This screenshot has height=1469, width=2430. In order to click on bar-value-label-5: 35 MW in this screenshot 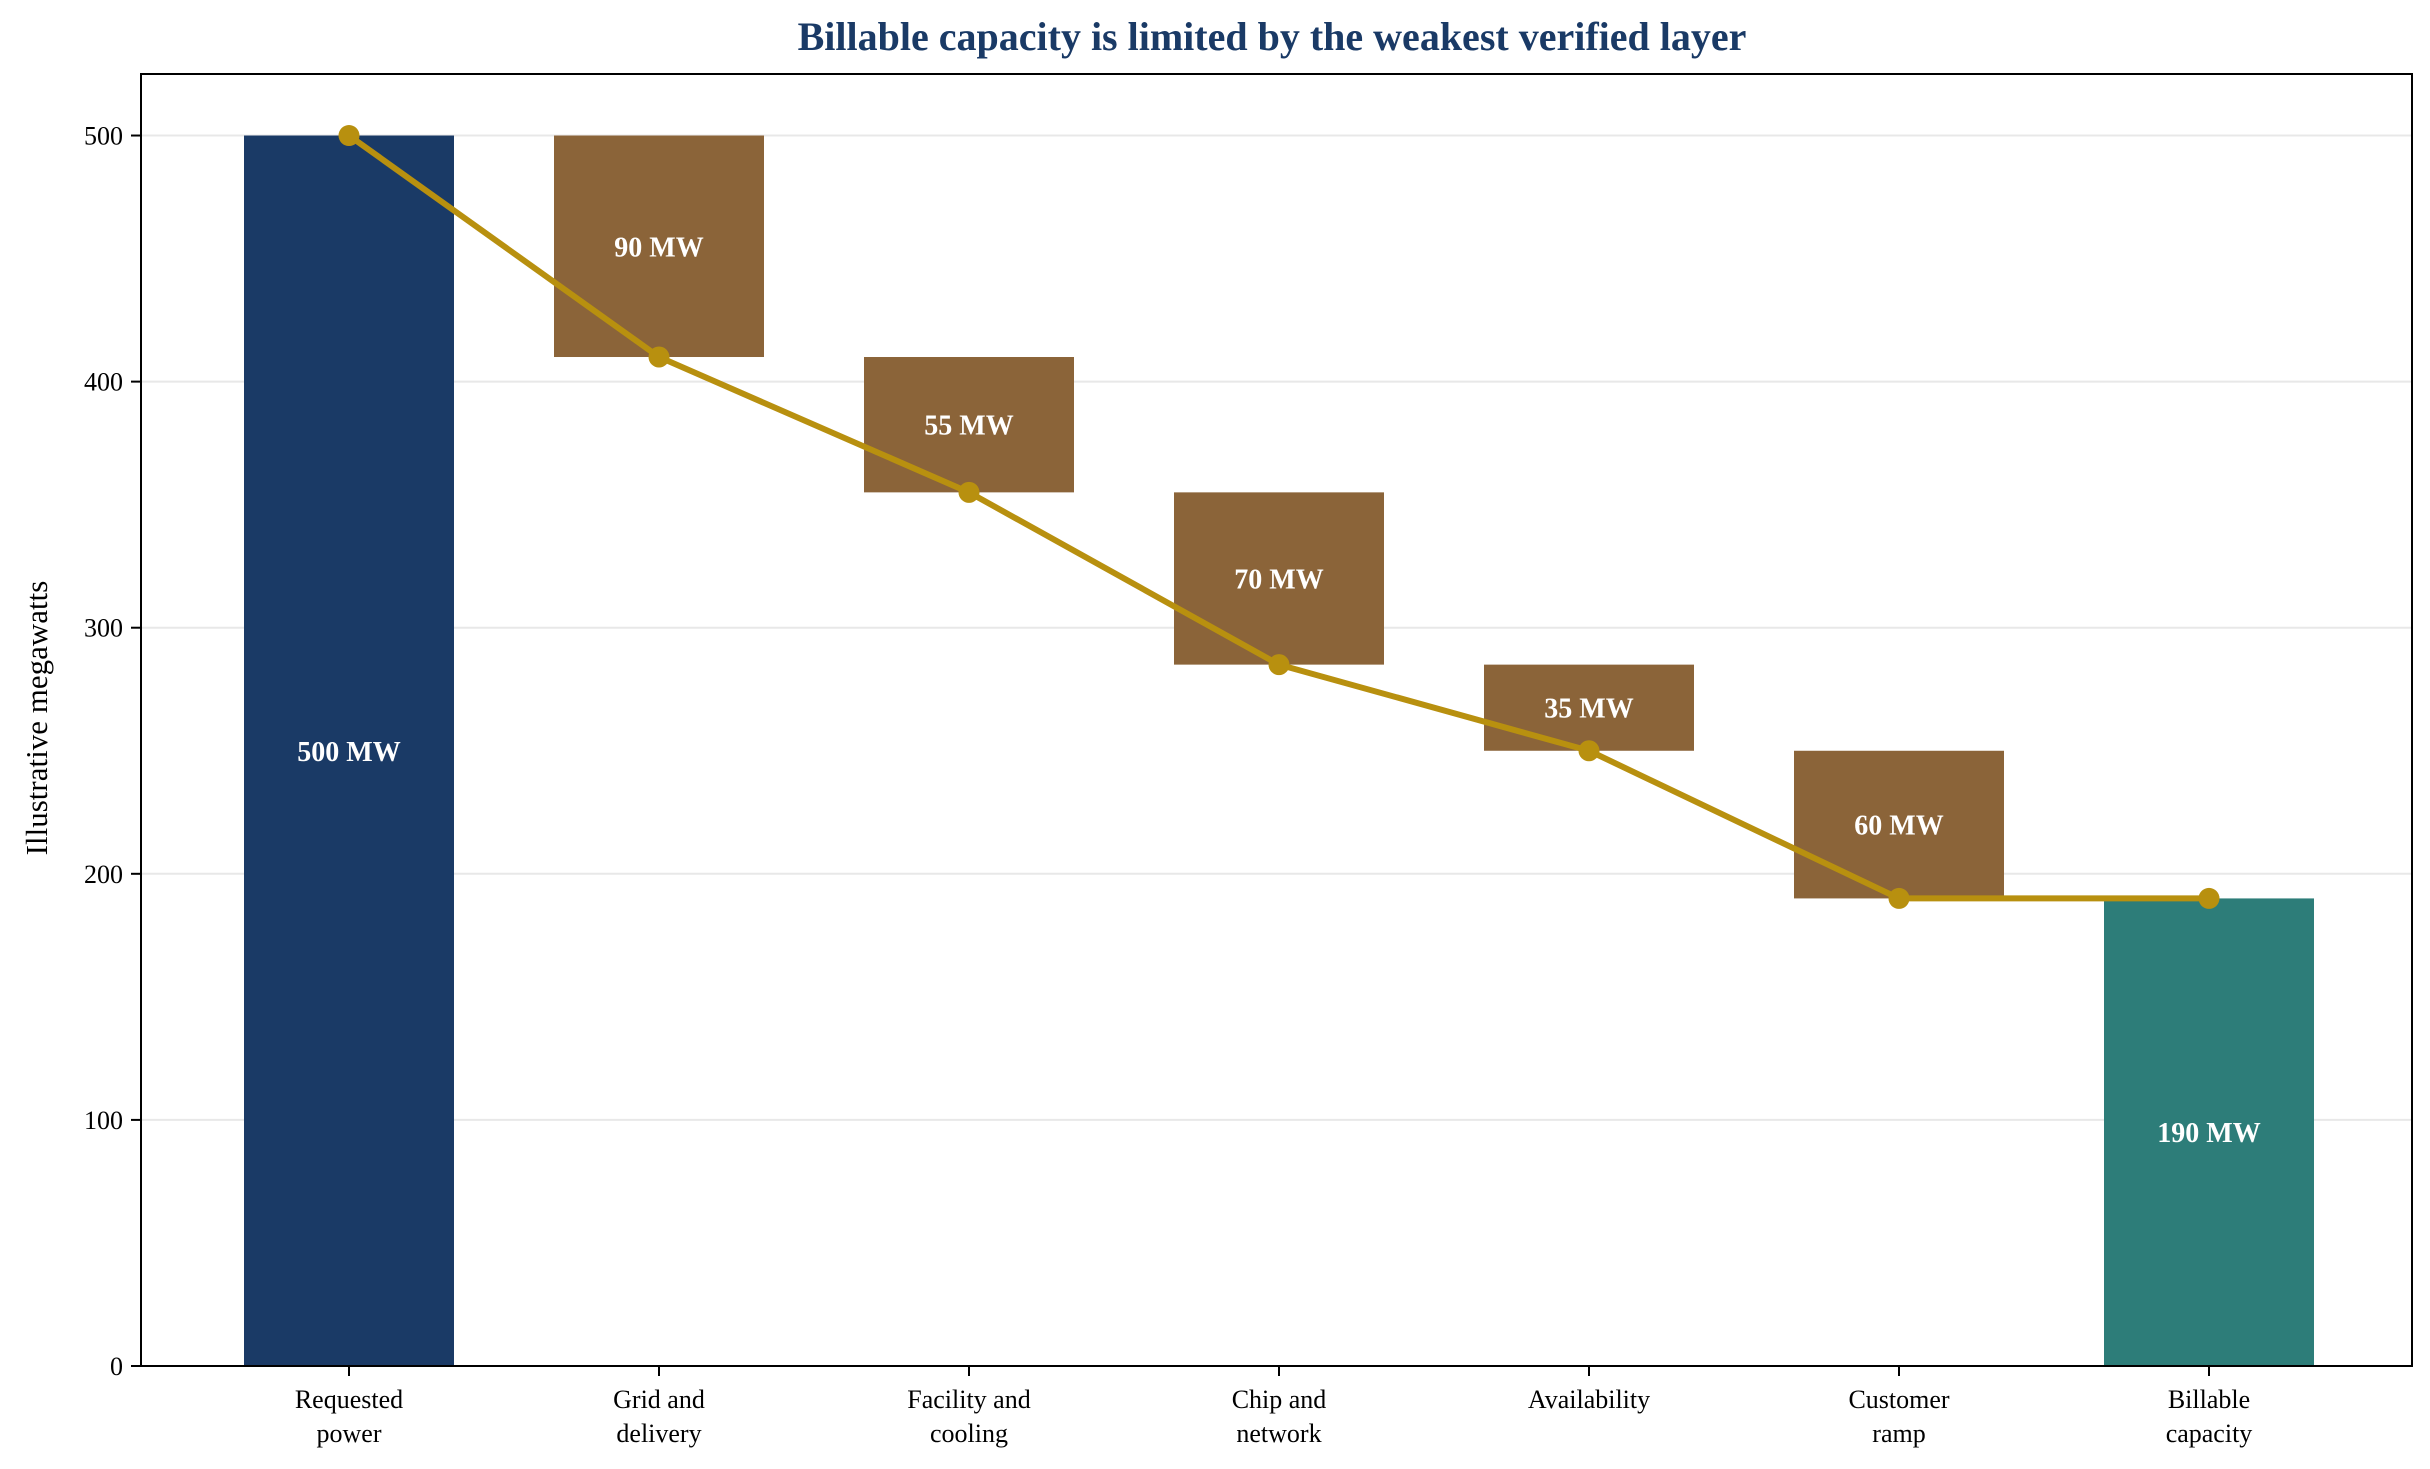, I will do `click(1588, 709)`.